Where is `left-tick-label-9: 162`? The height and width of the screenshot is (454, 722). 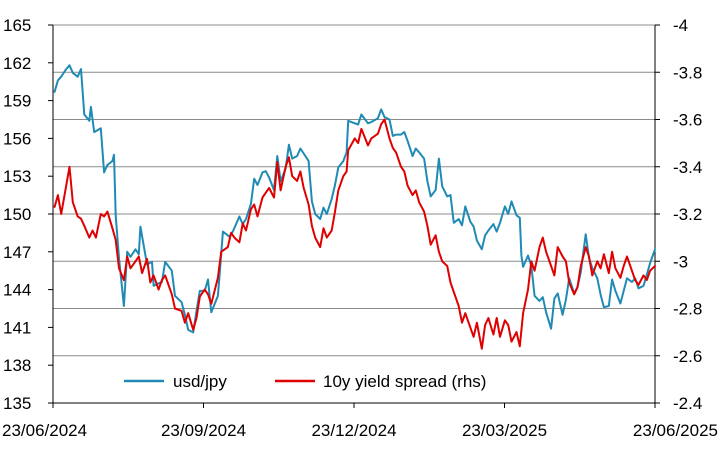 left-tick-label-9: 162 is located at coordinates (17, 63).